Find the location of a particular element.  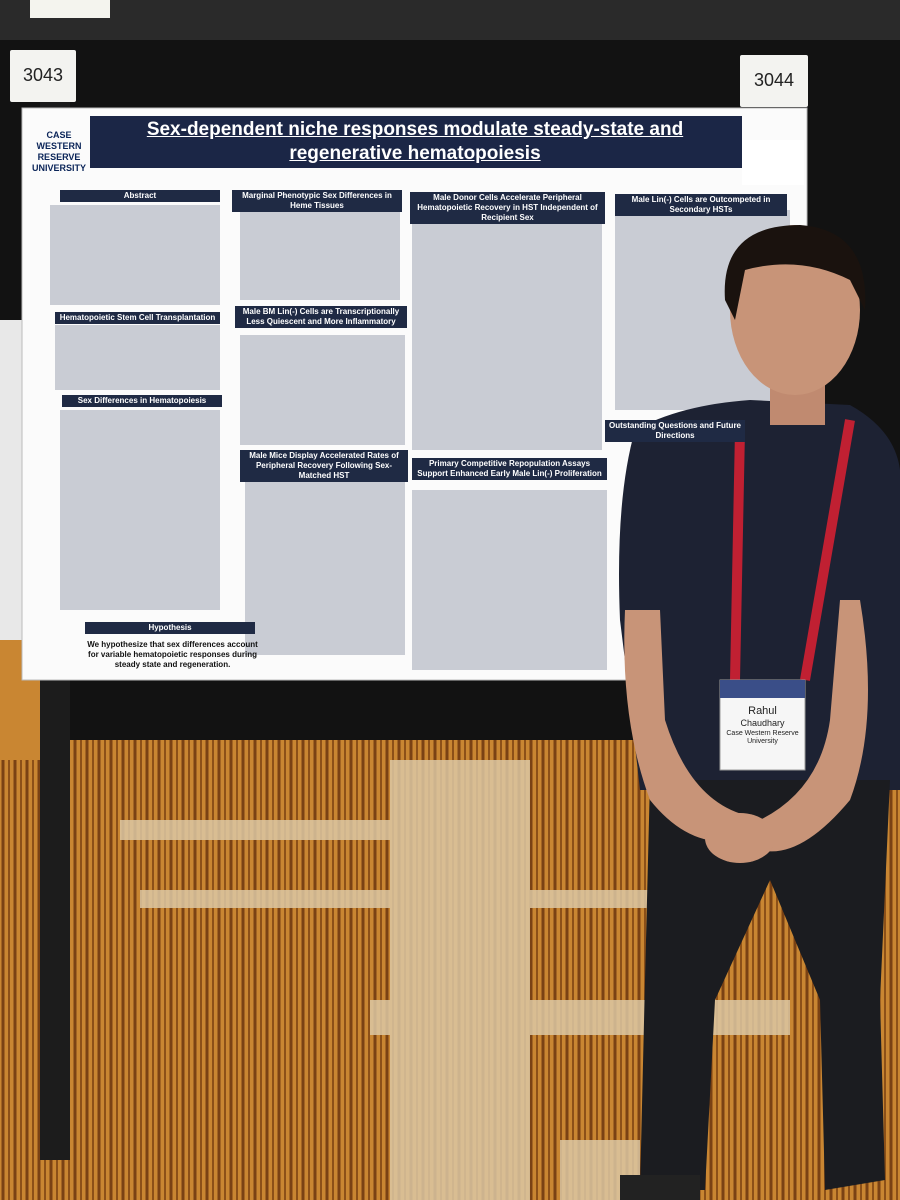

booth-number: 3043 is located at coordinates (43, 76).